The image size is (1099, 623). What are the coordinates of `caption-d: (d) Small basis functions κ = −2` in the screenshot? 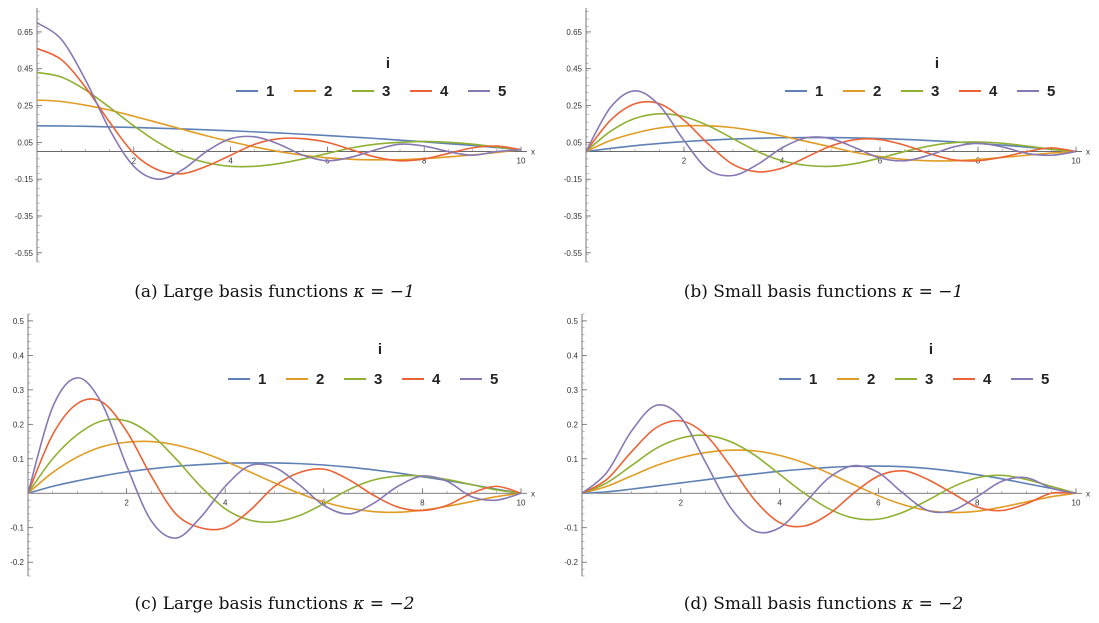 It's located at (823, 604).